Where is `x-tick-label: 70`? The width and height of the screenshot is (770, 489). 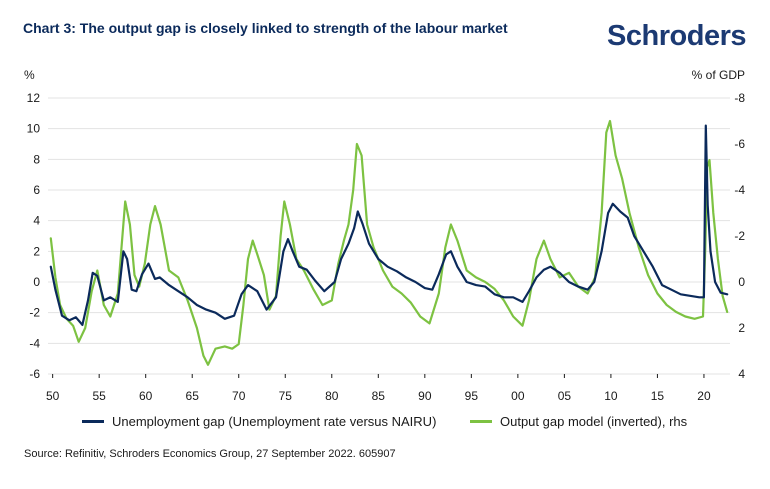
x-tick-label: 70 is located at coordinates (239, 396).